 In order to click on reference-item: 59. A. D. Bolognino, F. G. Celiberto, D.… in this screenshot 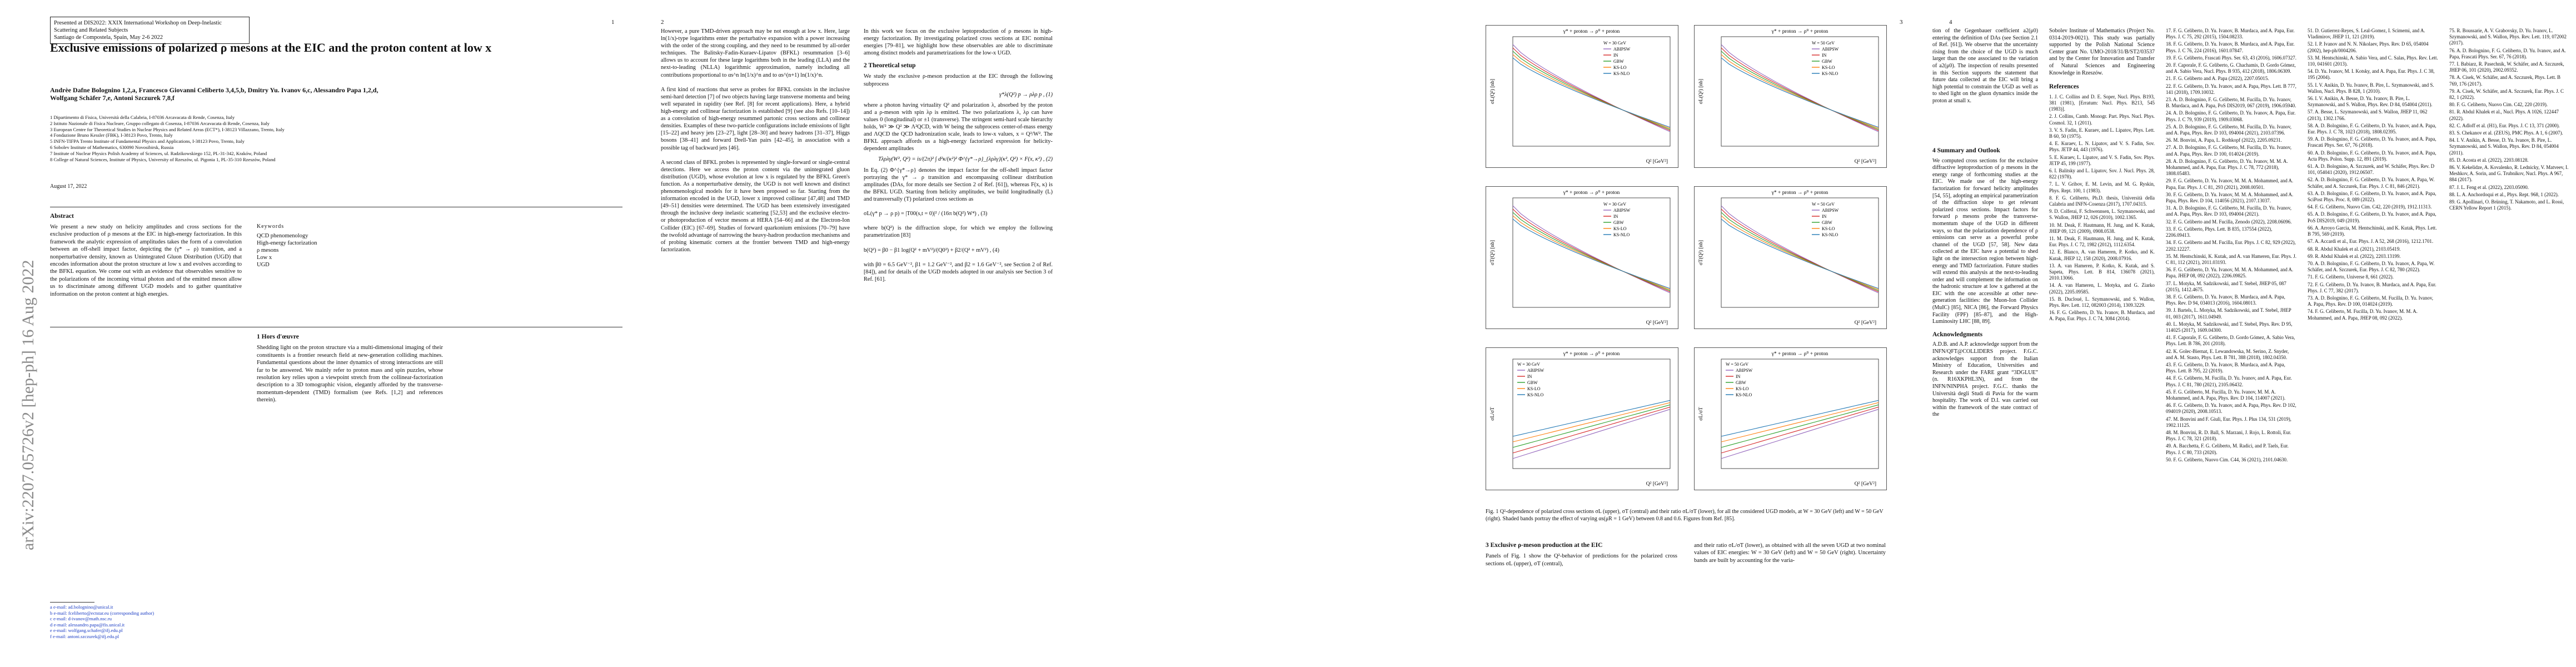, I will do `click(2372, 142)`.